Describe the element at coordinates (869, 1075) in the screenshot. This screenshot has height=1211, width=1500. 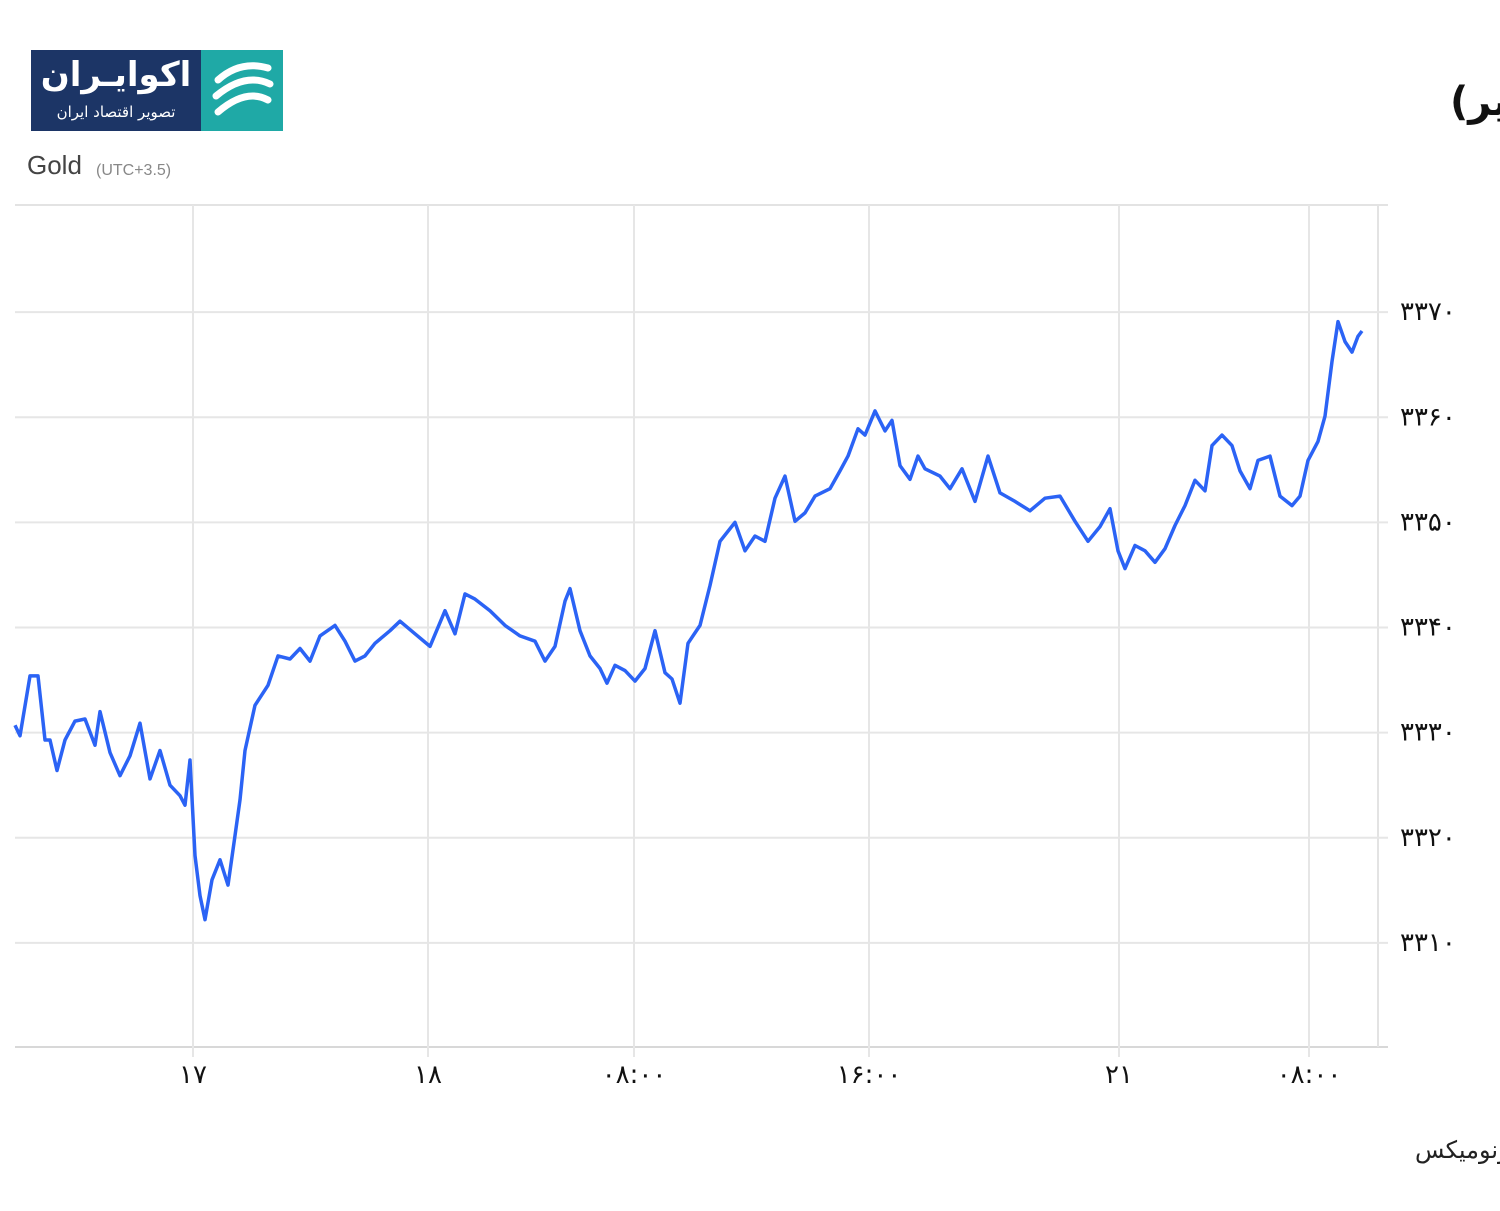
I see `x-tick-label: ۱۶:۰۰` at that location.